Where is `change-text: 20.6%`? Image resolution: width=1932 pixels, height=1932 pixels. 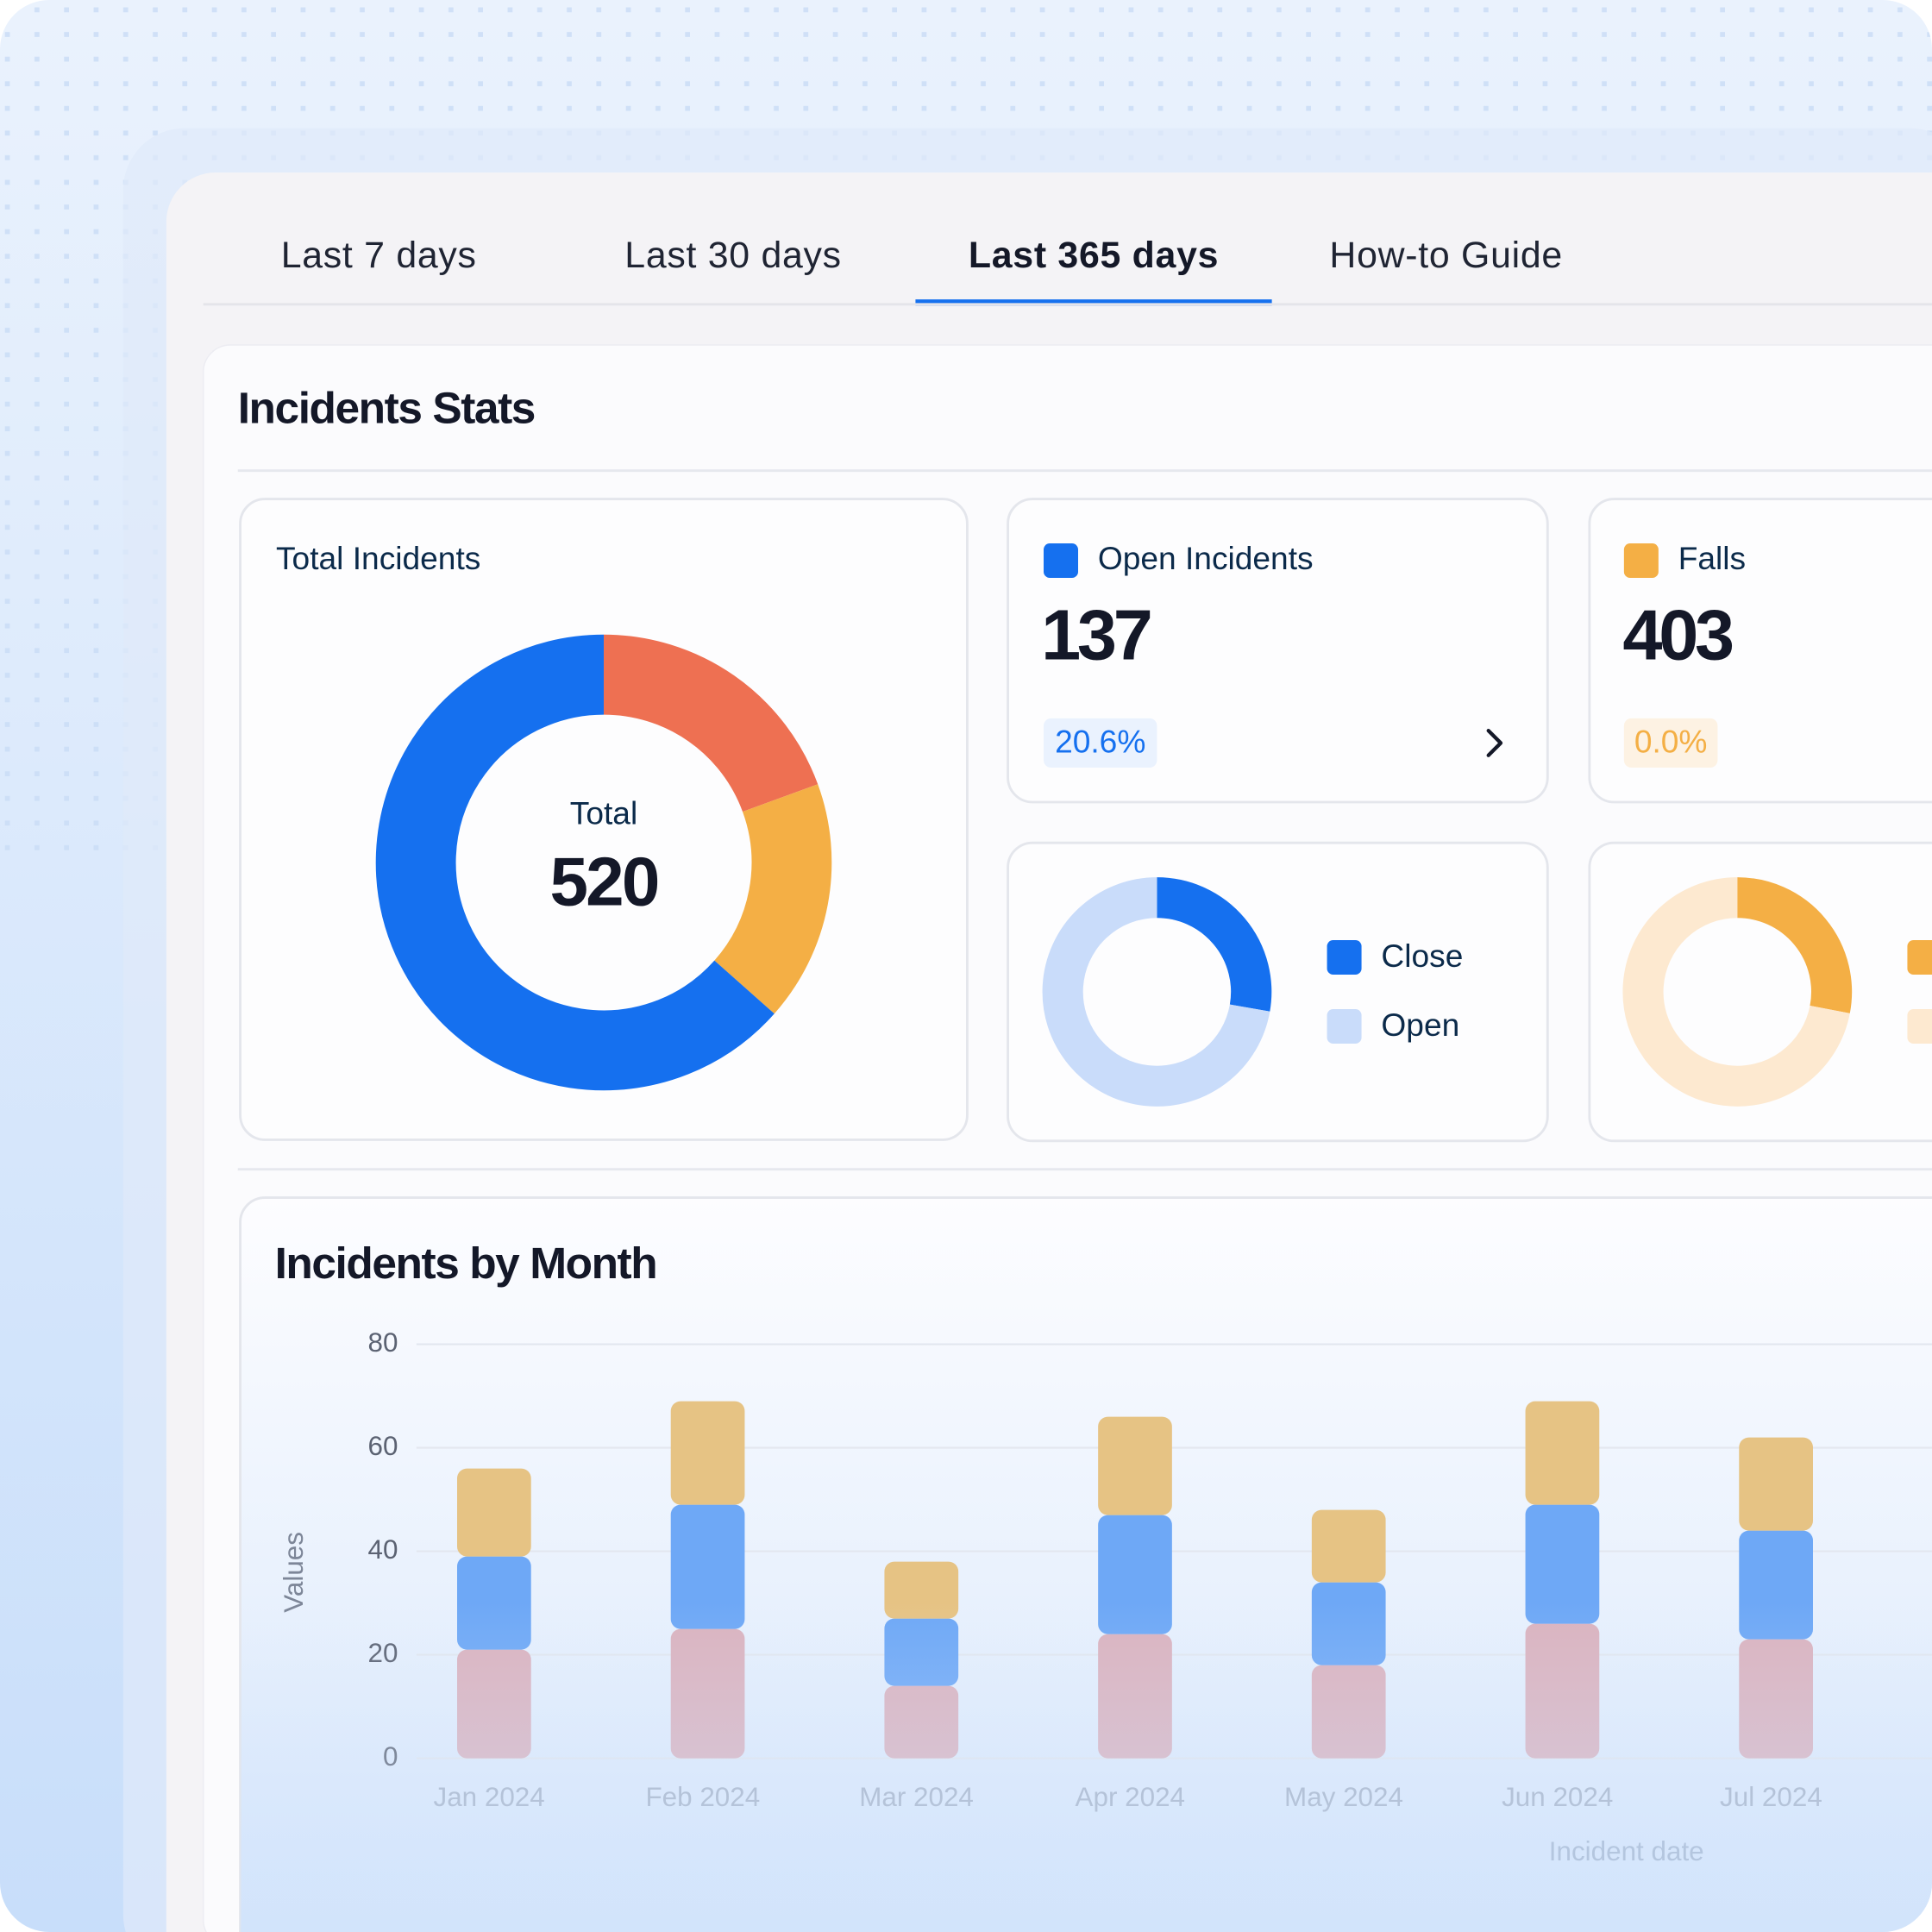
change-text: 20.6% is located at coordinates (1100, 742).